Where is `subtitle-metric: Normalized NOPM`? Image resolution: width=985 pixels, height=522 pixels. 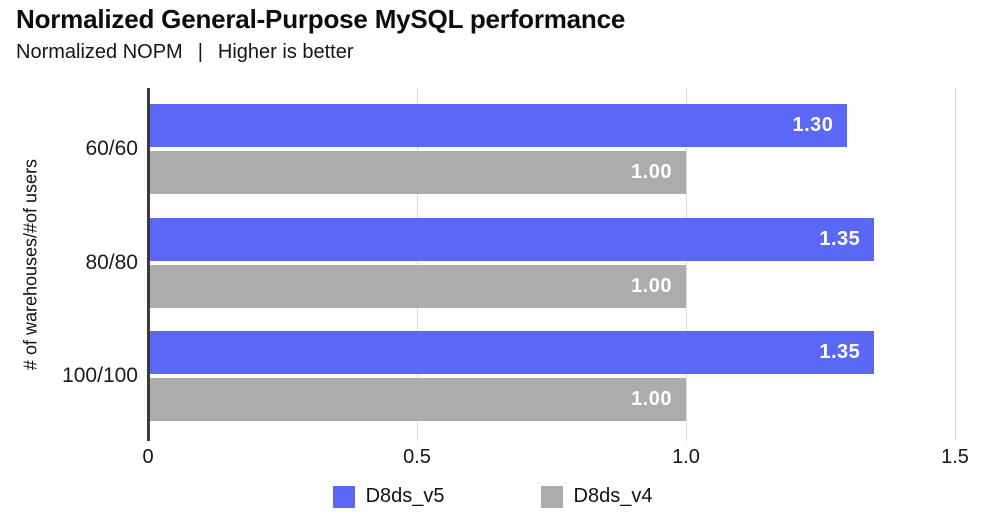 subtitle-metric: Normalized NOPM is located at coordinates (99, 52).